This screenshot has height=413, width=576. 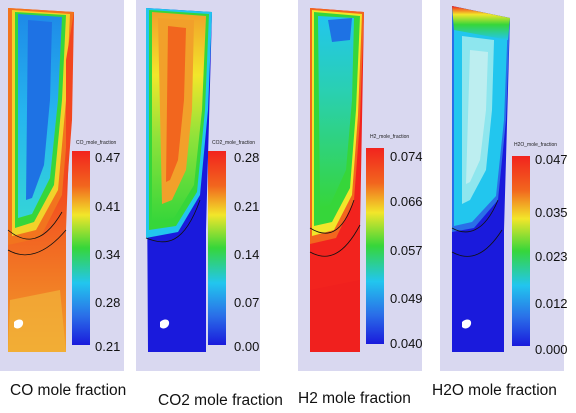 I want to click on h2o-legend-title: H2O_mole_fraction, so click(x=536, y=145).